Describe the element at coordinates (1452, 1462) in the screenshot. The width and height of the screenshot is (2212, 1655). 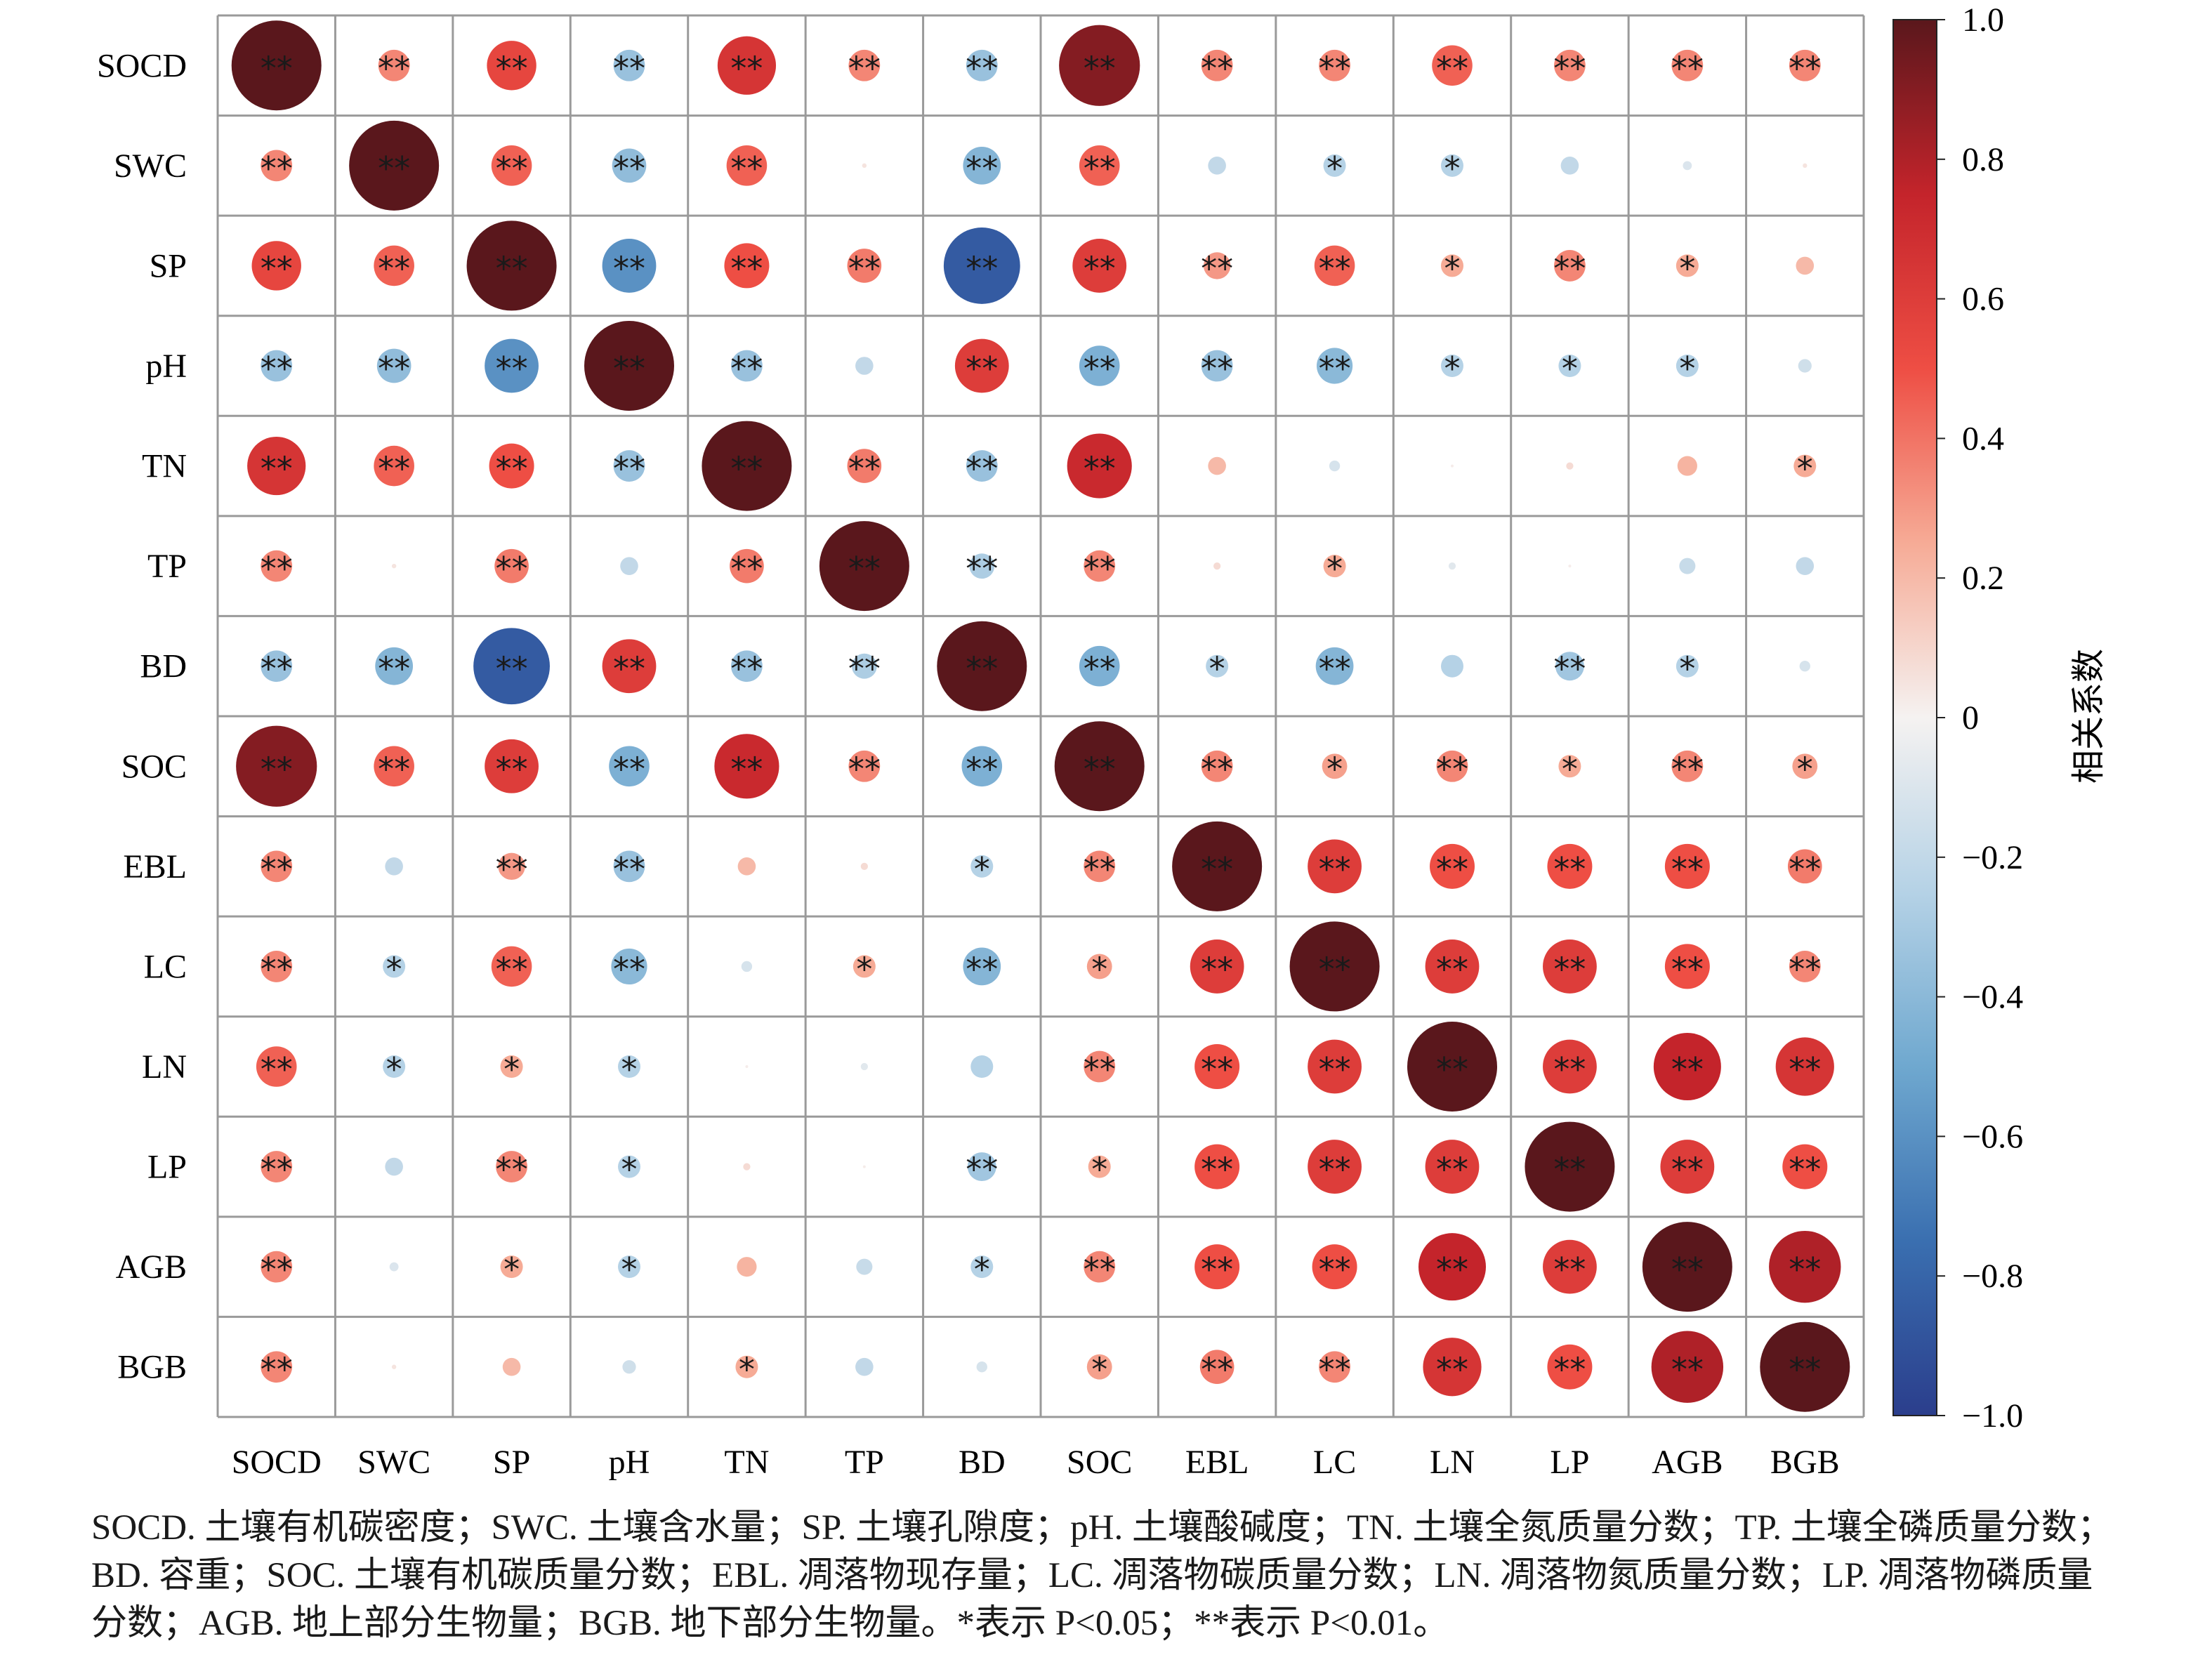
I see `column-label: LN` at that location.